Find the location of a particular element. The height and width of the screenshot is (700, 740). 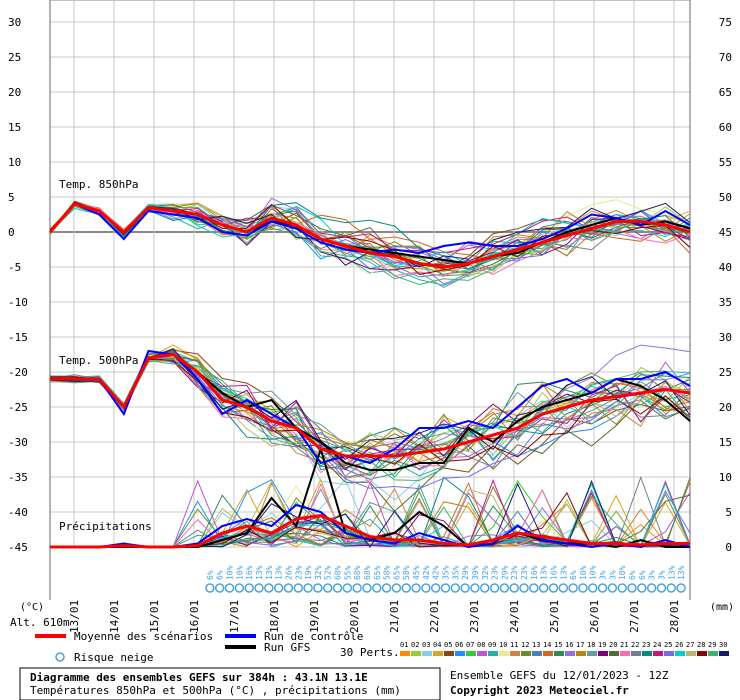

pert-number-label: 09 is located at coordinates (492, 645).